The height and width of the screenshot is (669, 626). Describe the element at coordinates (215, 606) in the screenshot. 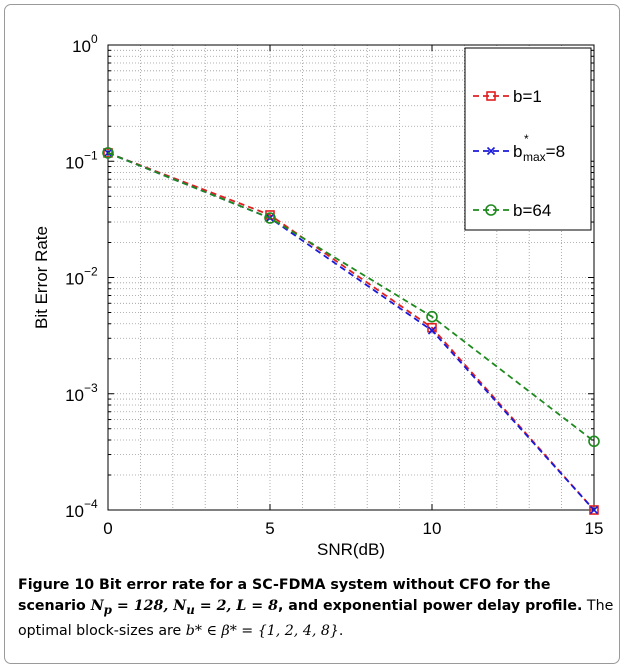

I see `caption-nu-val: = 2,` at that location.